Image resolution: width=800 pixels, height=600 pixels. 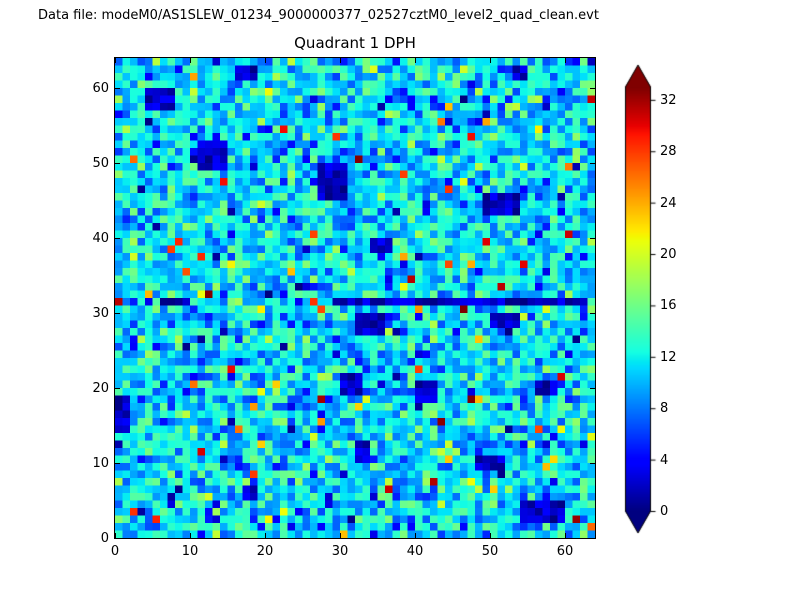 What do you see at coordinates (100, 88) in the screenshot?
I see `y-tick-label: 60` at bounding box center [100, 88].